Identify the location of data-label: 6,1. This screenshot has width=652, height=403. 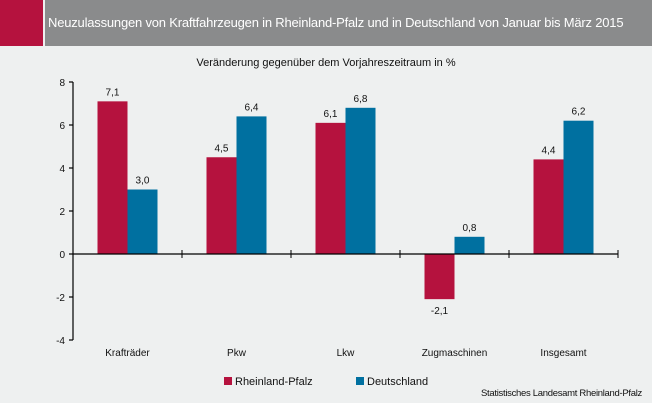
(331, 114).